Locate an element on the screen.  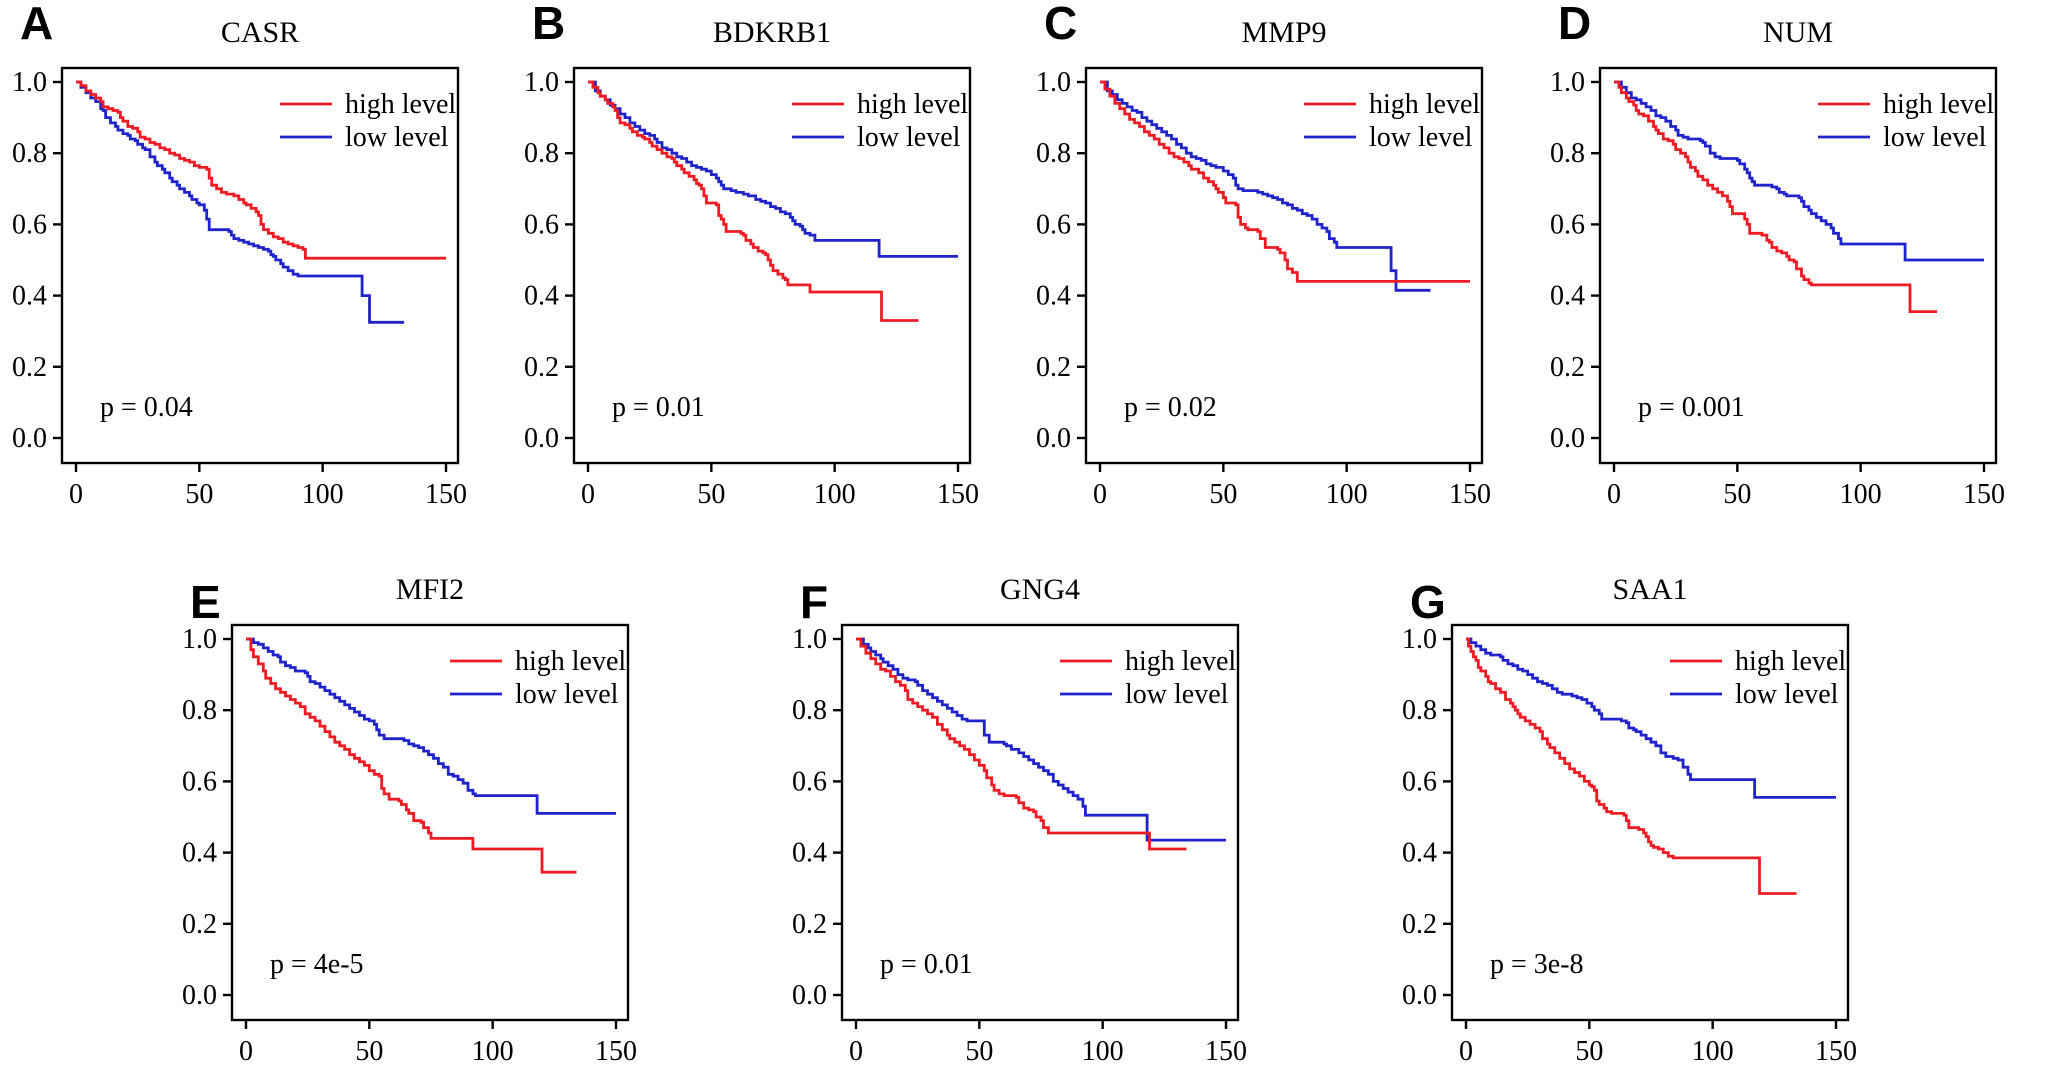
p-value-label: p = 0.02 is located at coordinates (1170, 407).